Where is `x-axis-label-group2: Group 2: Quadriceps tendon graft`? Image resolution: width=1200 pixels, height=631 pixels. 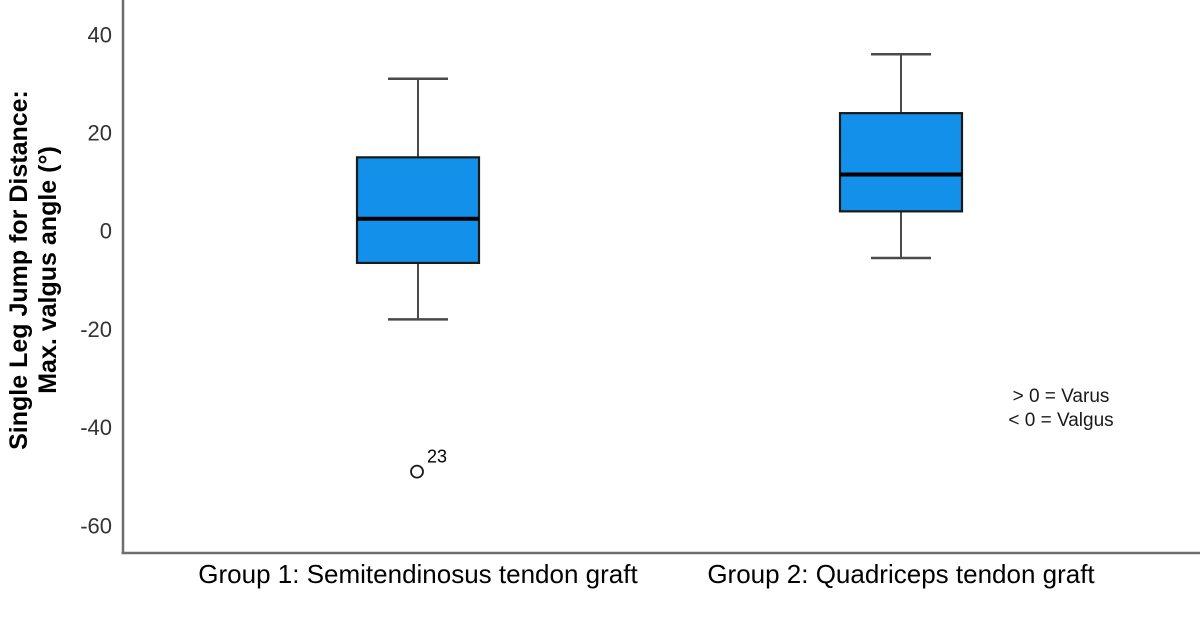
x-axis-label-group2: Group 2: Quadriceps tendon graft is located at coordinates (901, 574).